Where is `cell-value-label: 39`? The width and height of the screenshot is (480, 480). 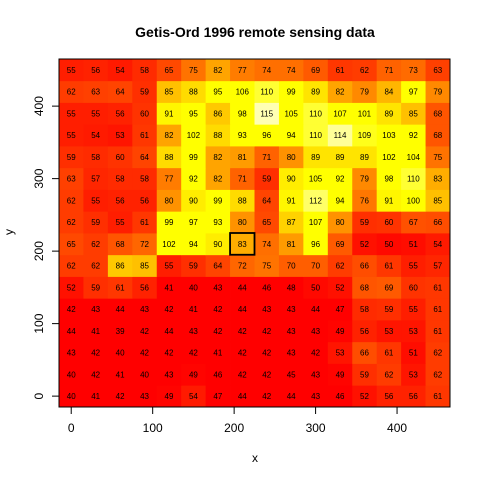
cell-value-label: 39 is located at coordinates (120, 331).